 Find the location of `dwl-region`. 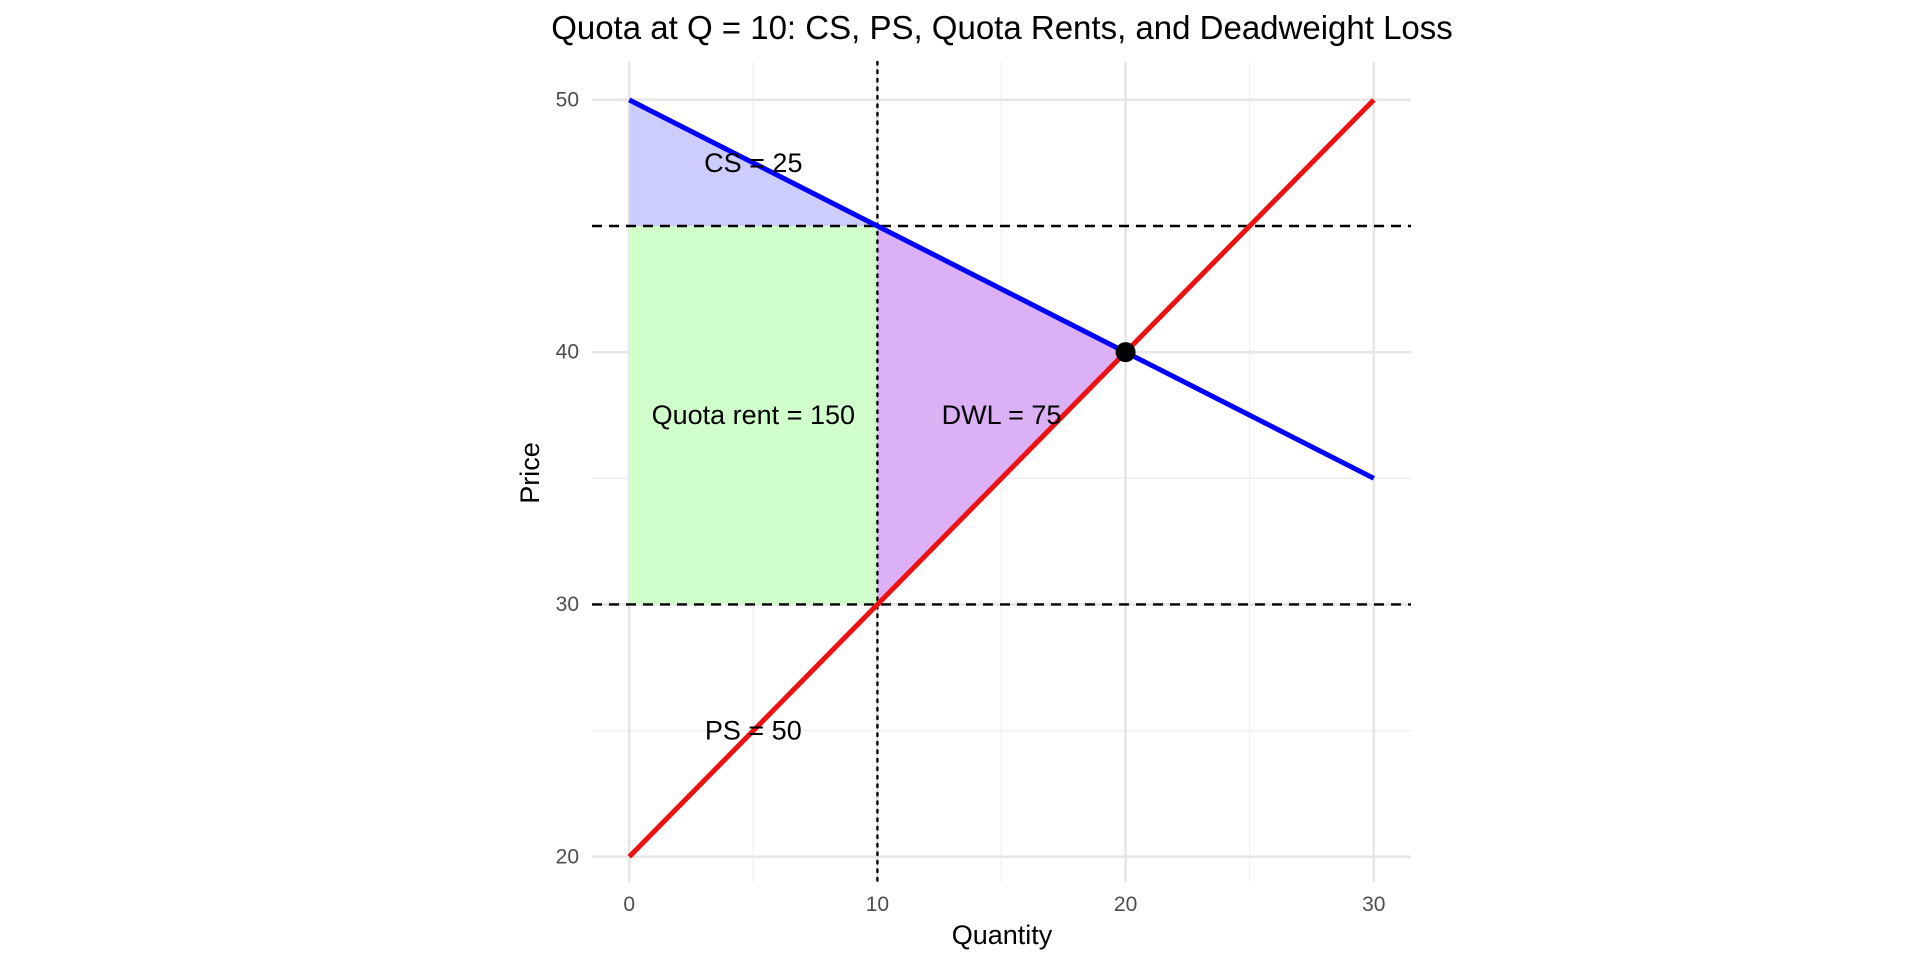

dwl-region is located at coordinates (1001, 415).